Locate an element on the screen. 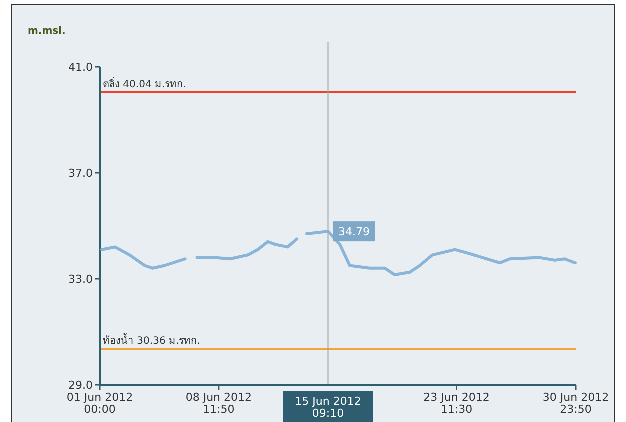  y-tick-label: 29.0 is located at coordinates (80, 385).